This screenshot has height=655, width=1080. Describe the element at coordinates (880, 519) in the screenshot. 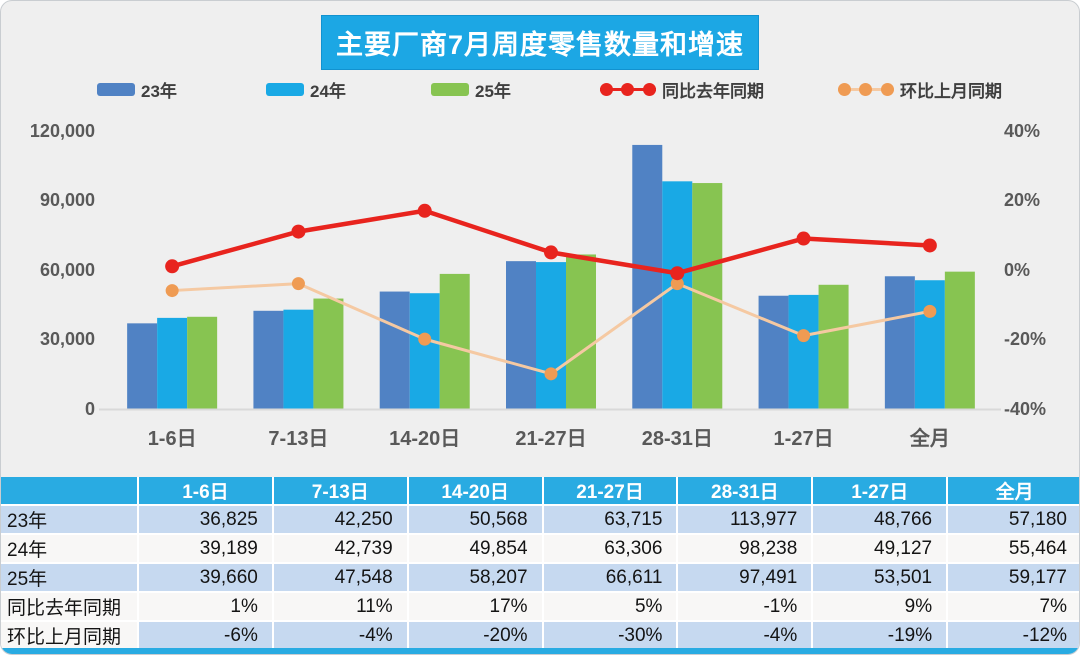

I see `table-cell: 48,766` at that location.